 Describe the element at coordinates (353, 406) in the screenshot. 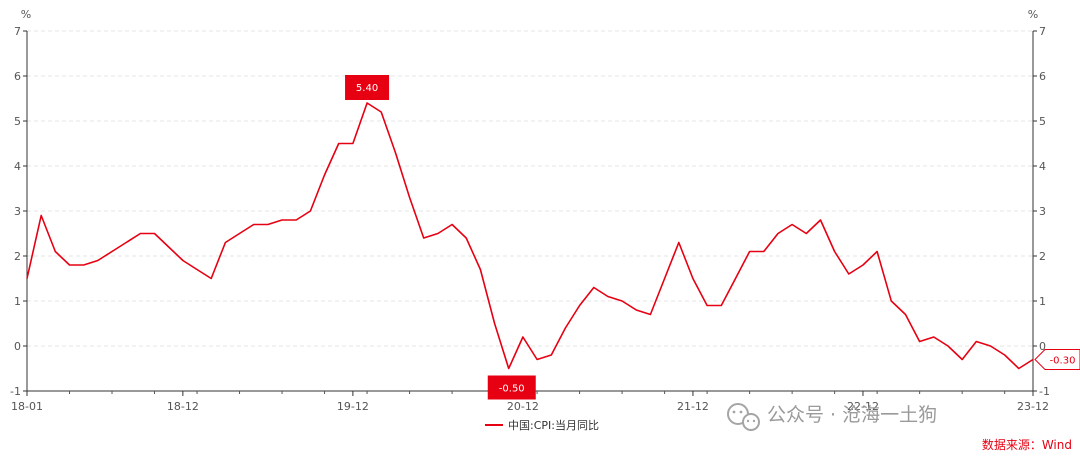

I see `x-tick-label: 19-12` at that location.